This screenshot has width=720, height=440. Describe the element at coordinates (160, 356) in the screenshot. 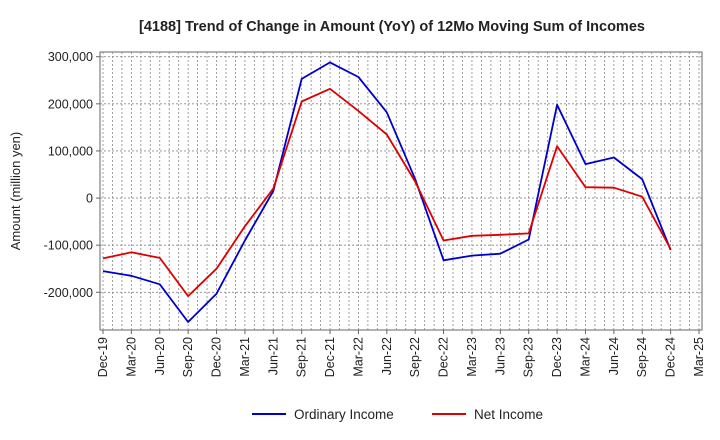

I see `x-tick-label: Jun-20` at that location.